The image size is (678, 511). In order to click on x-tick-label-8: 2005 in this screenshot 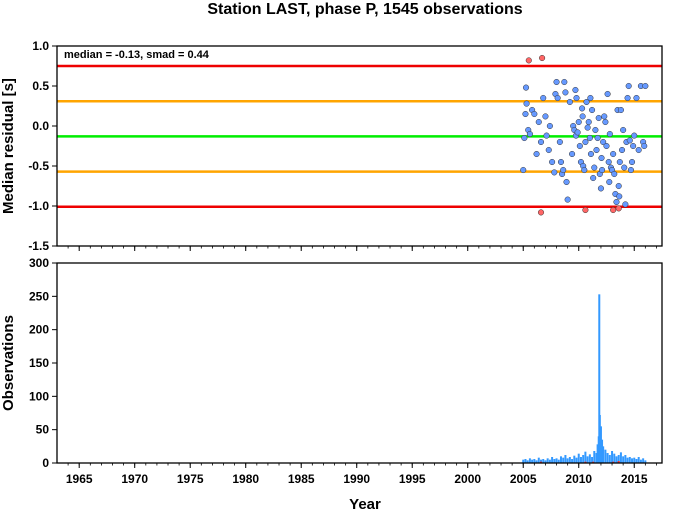, I will do `click(523, 479)`.